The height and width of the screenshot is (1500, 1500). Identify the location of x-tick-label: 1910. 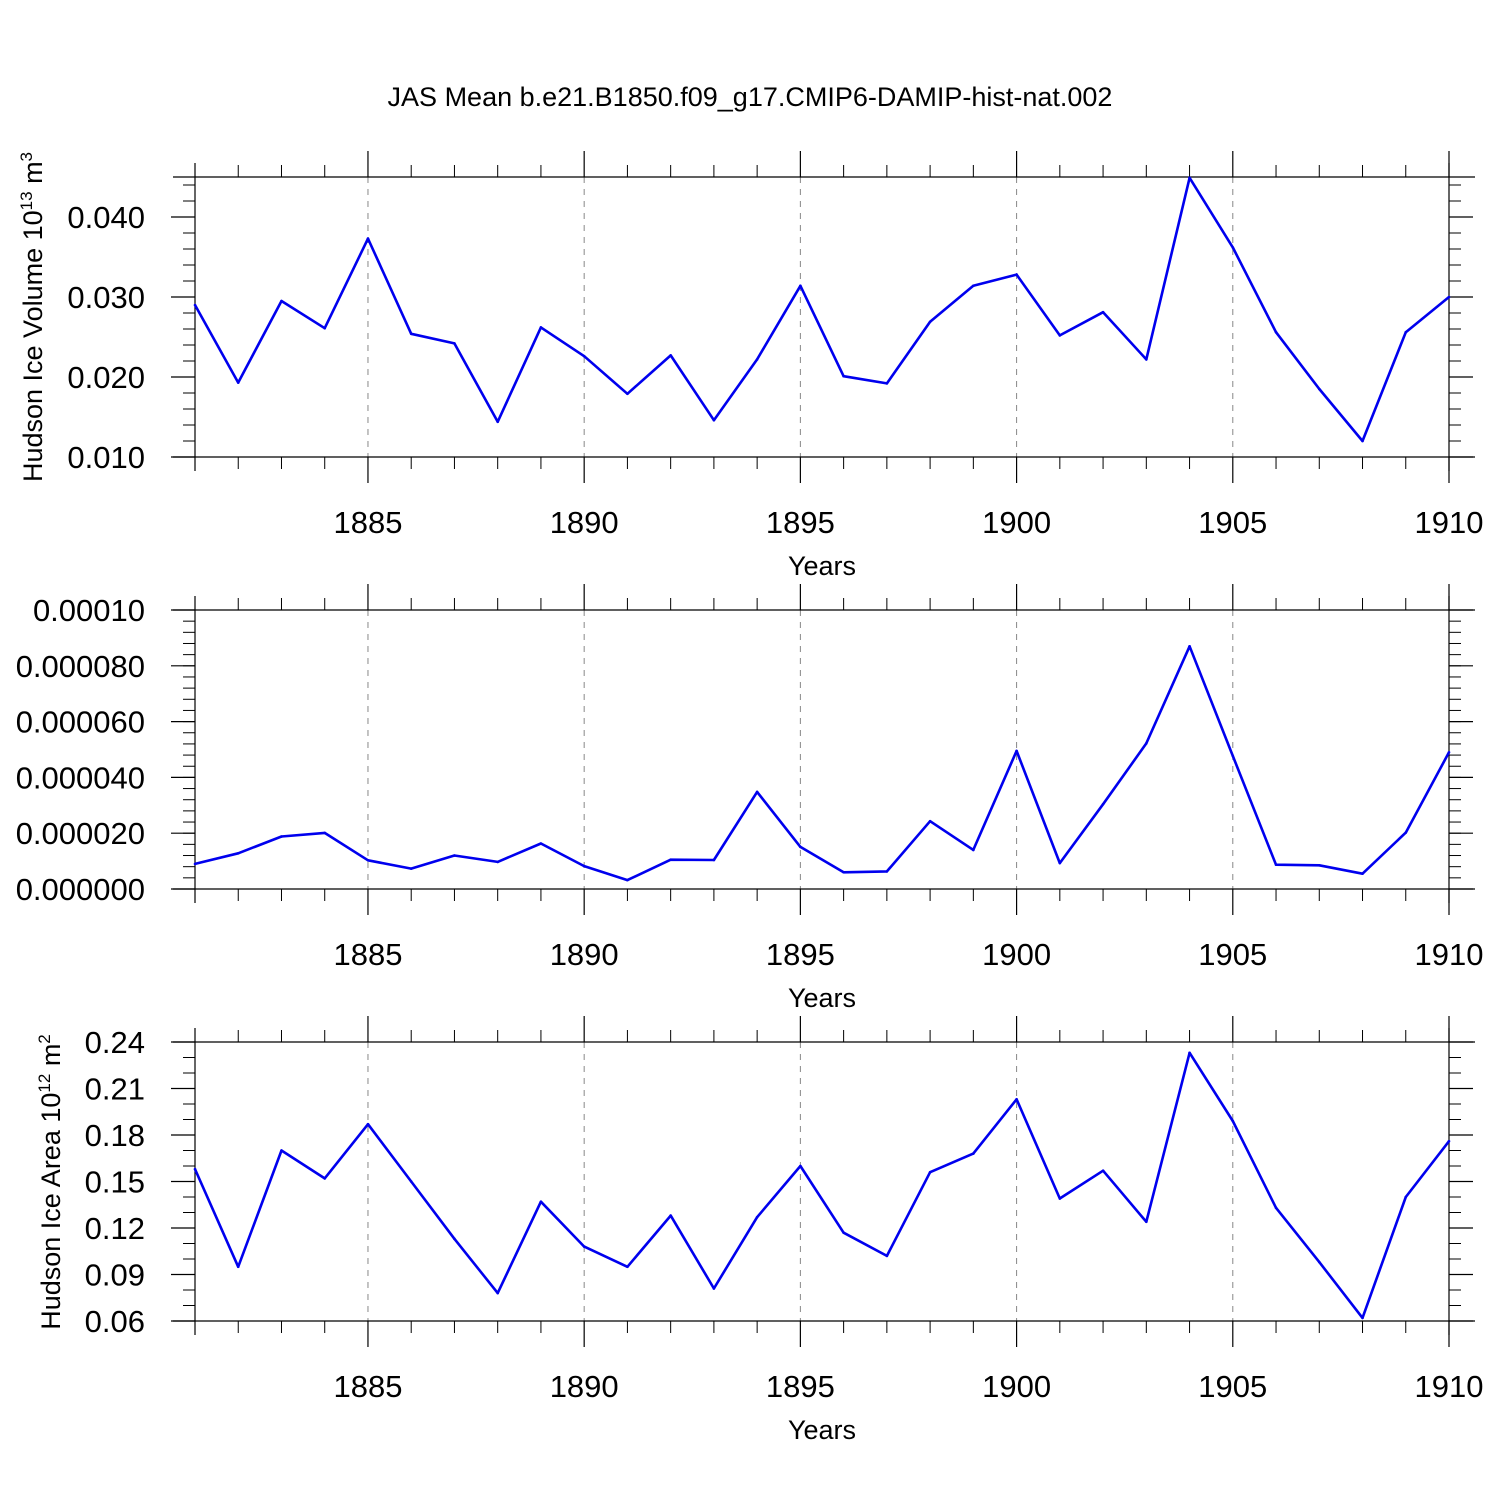
(1449, 1386).